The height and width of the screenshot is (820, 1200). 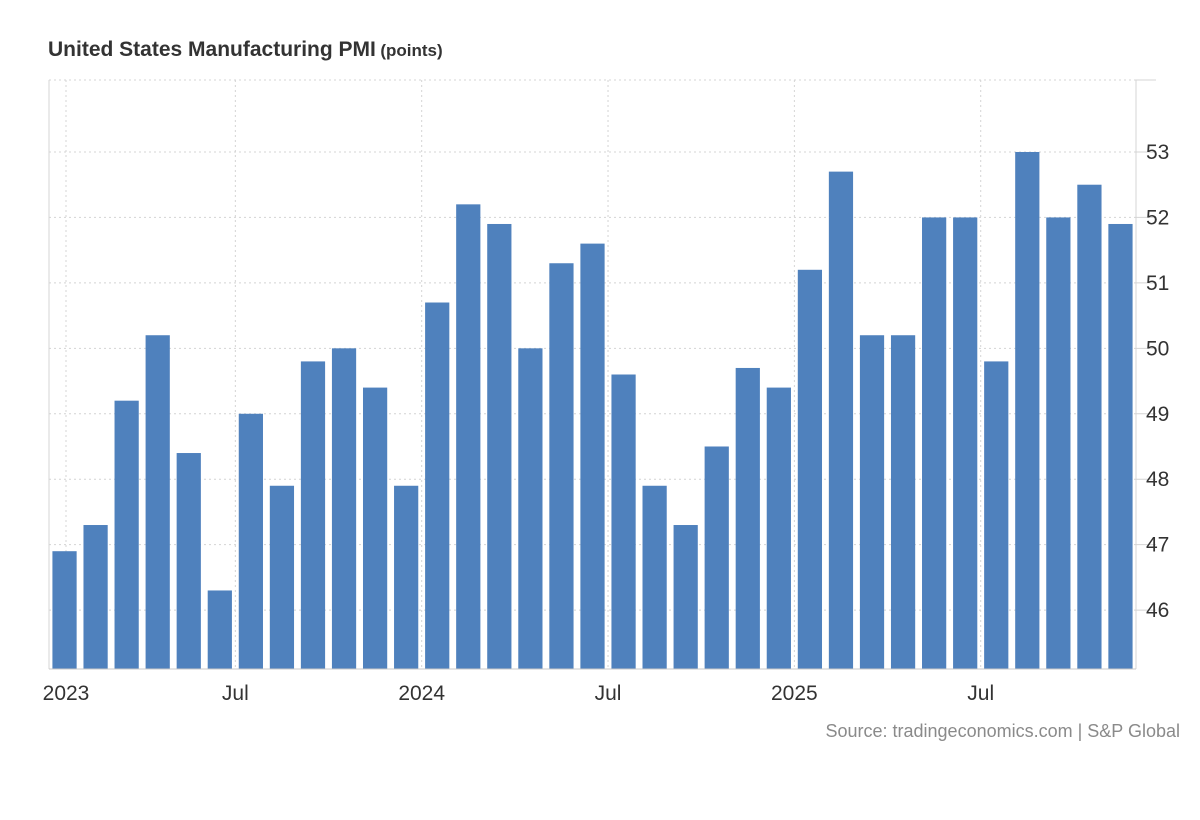 What do you see at coordinates (421, 693) in the screenshot?
I see `x-tick-label: 2024` at bounding box center [421, 693].